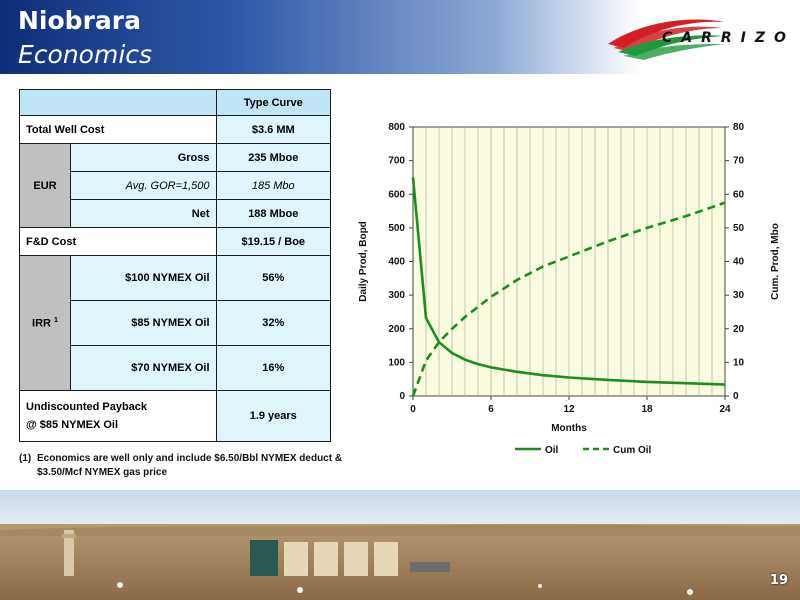 The width and height of the screenshot is (800, 600). What do you see at coordinates (118, 129) in the screenshot?
I see `total-well-cost-label: Total Well Cost` at bounding box center [118, 129].